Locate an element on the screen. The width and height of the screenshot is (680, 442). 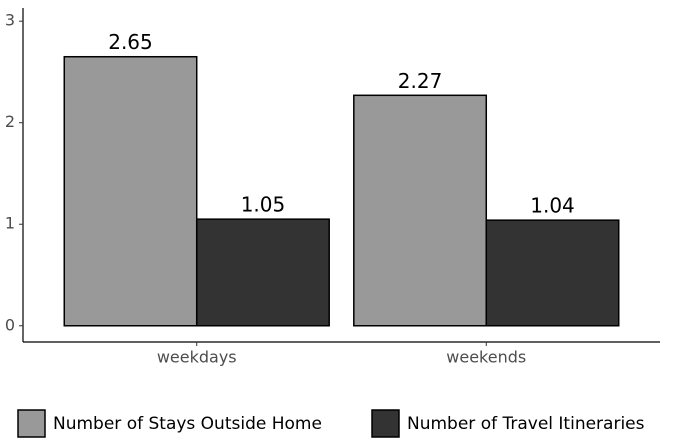
x-tick-label: weekdays is located at coordinates (197, 357).